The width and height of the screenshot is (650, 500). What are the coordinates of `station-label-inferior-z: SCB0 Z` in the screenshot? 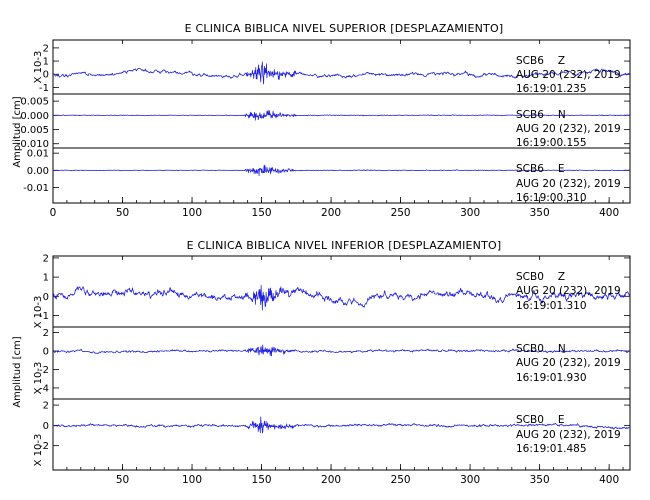 It's located at (540, 277).